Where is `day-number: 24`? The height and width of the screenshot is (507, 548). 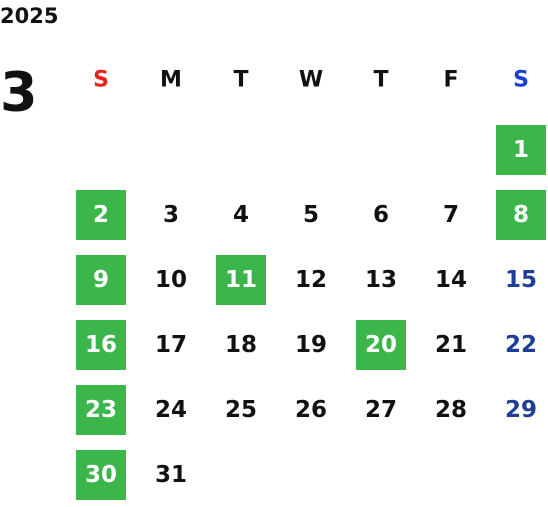 day-number: 24 is located at coordinates (171, 410).